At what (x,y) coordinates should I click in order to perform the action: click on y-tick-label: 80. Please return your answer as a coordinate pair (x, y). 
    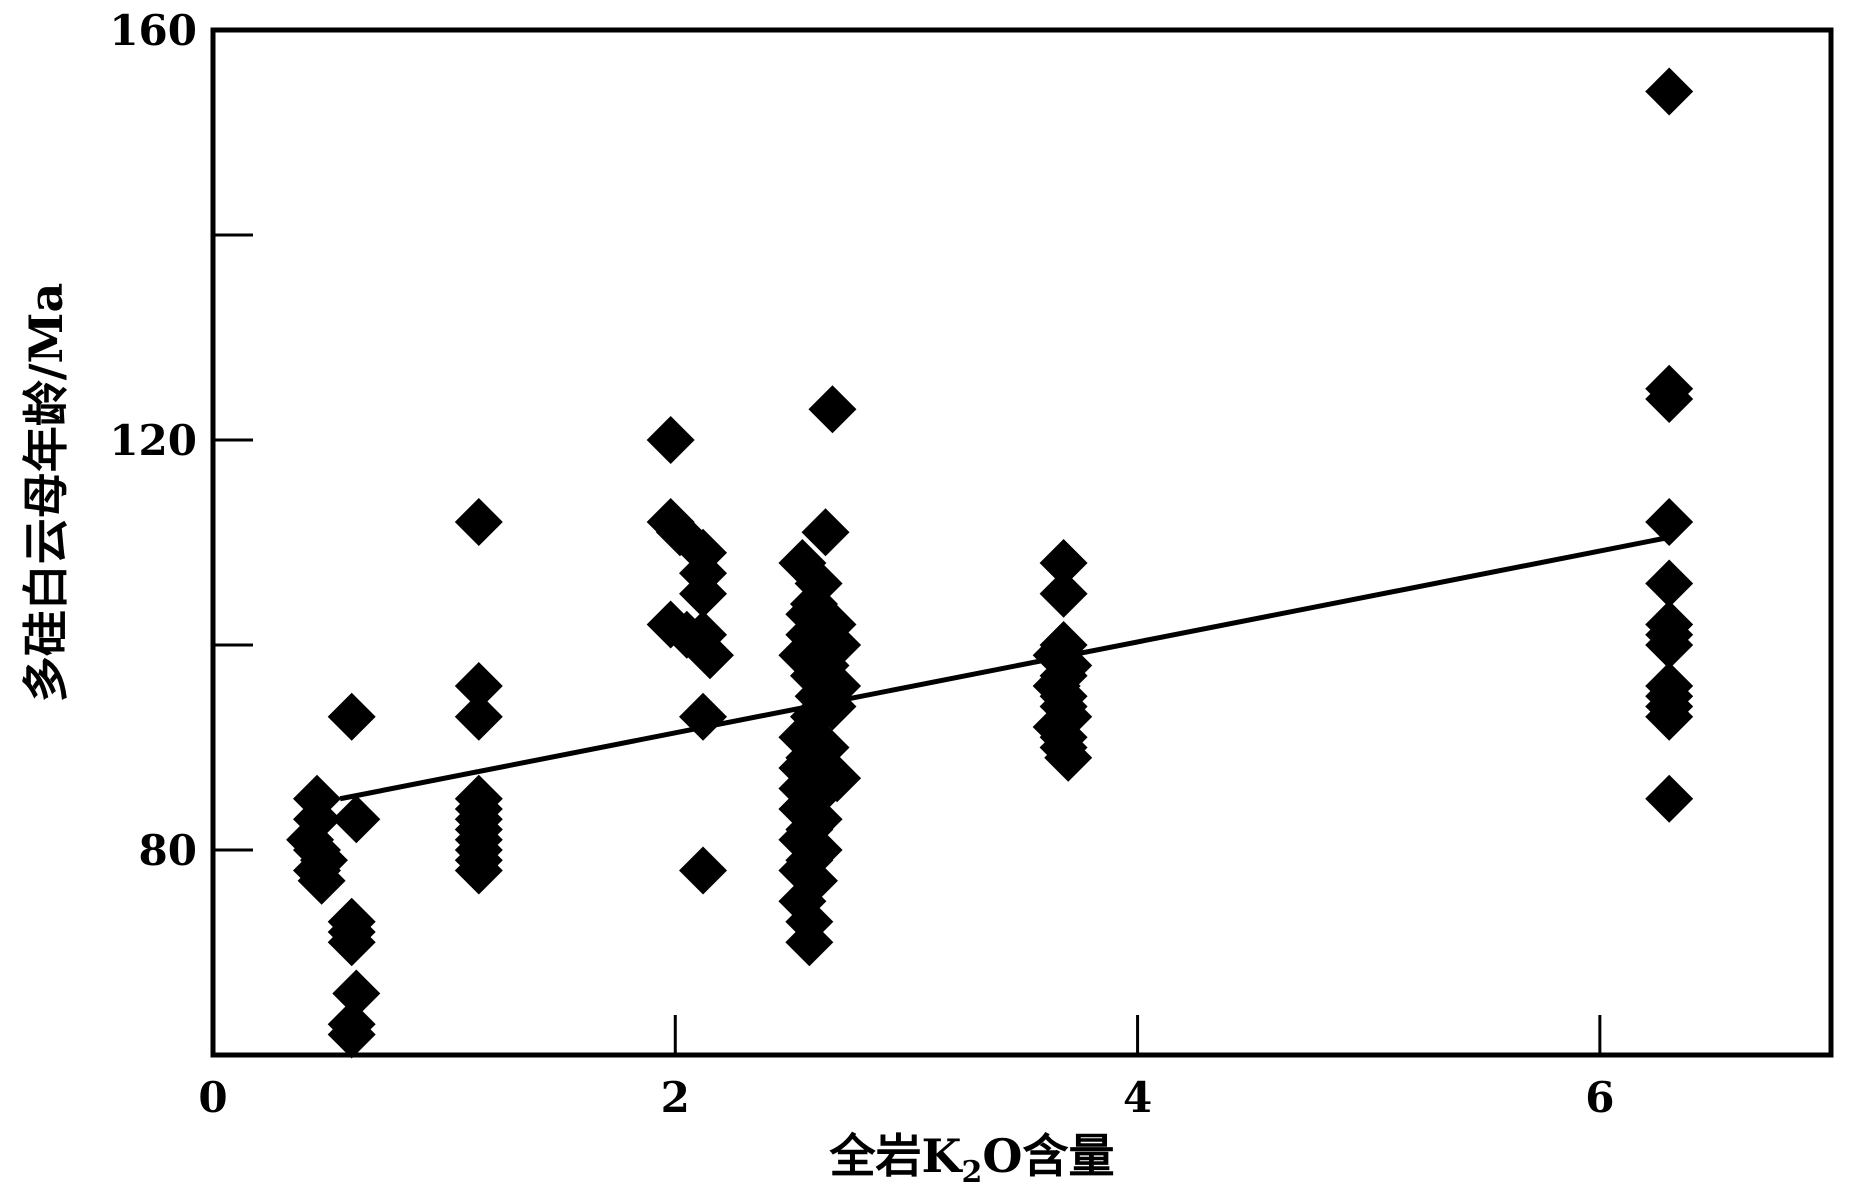
    Looking at the image, I should click on (168, 850).